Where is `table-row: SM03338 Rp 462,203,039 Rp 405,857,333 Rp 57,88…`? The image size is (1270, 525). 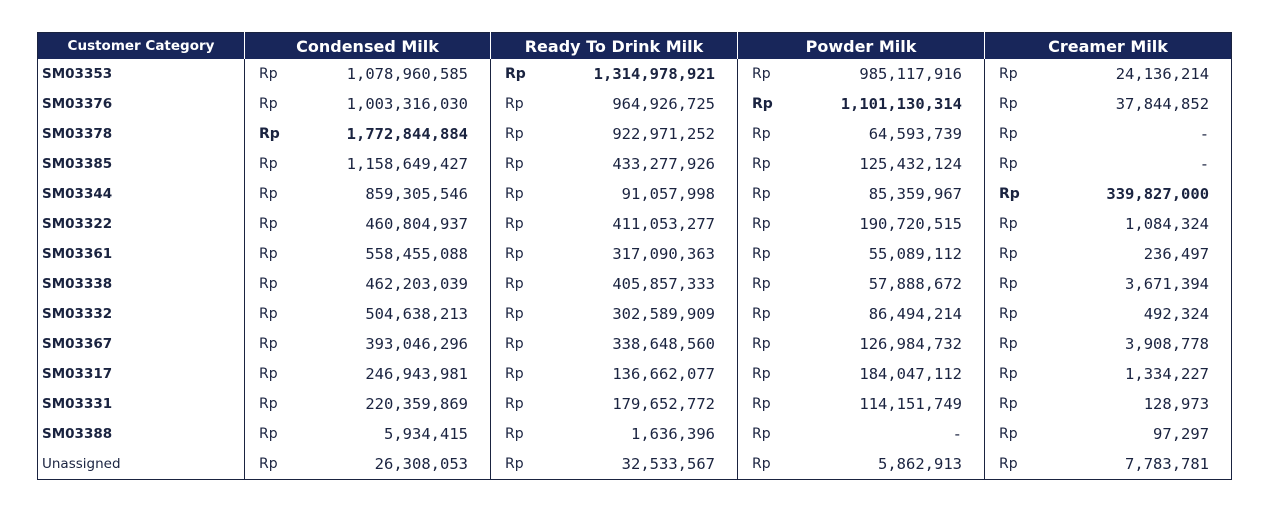 table-row: SM03338 Rp 462,203,039 Rp 405,857,333 Rp 57,88… is located at coordinates (635, 284).